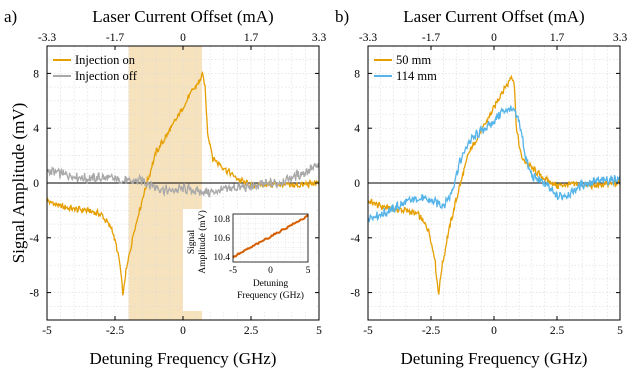  What do you see at coordinates (95, 68) in the screenshot?
I see `legend: Injection on Injection off` at bounding box center [95, 68].